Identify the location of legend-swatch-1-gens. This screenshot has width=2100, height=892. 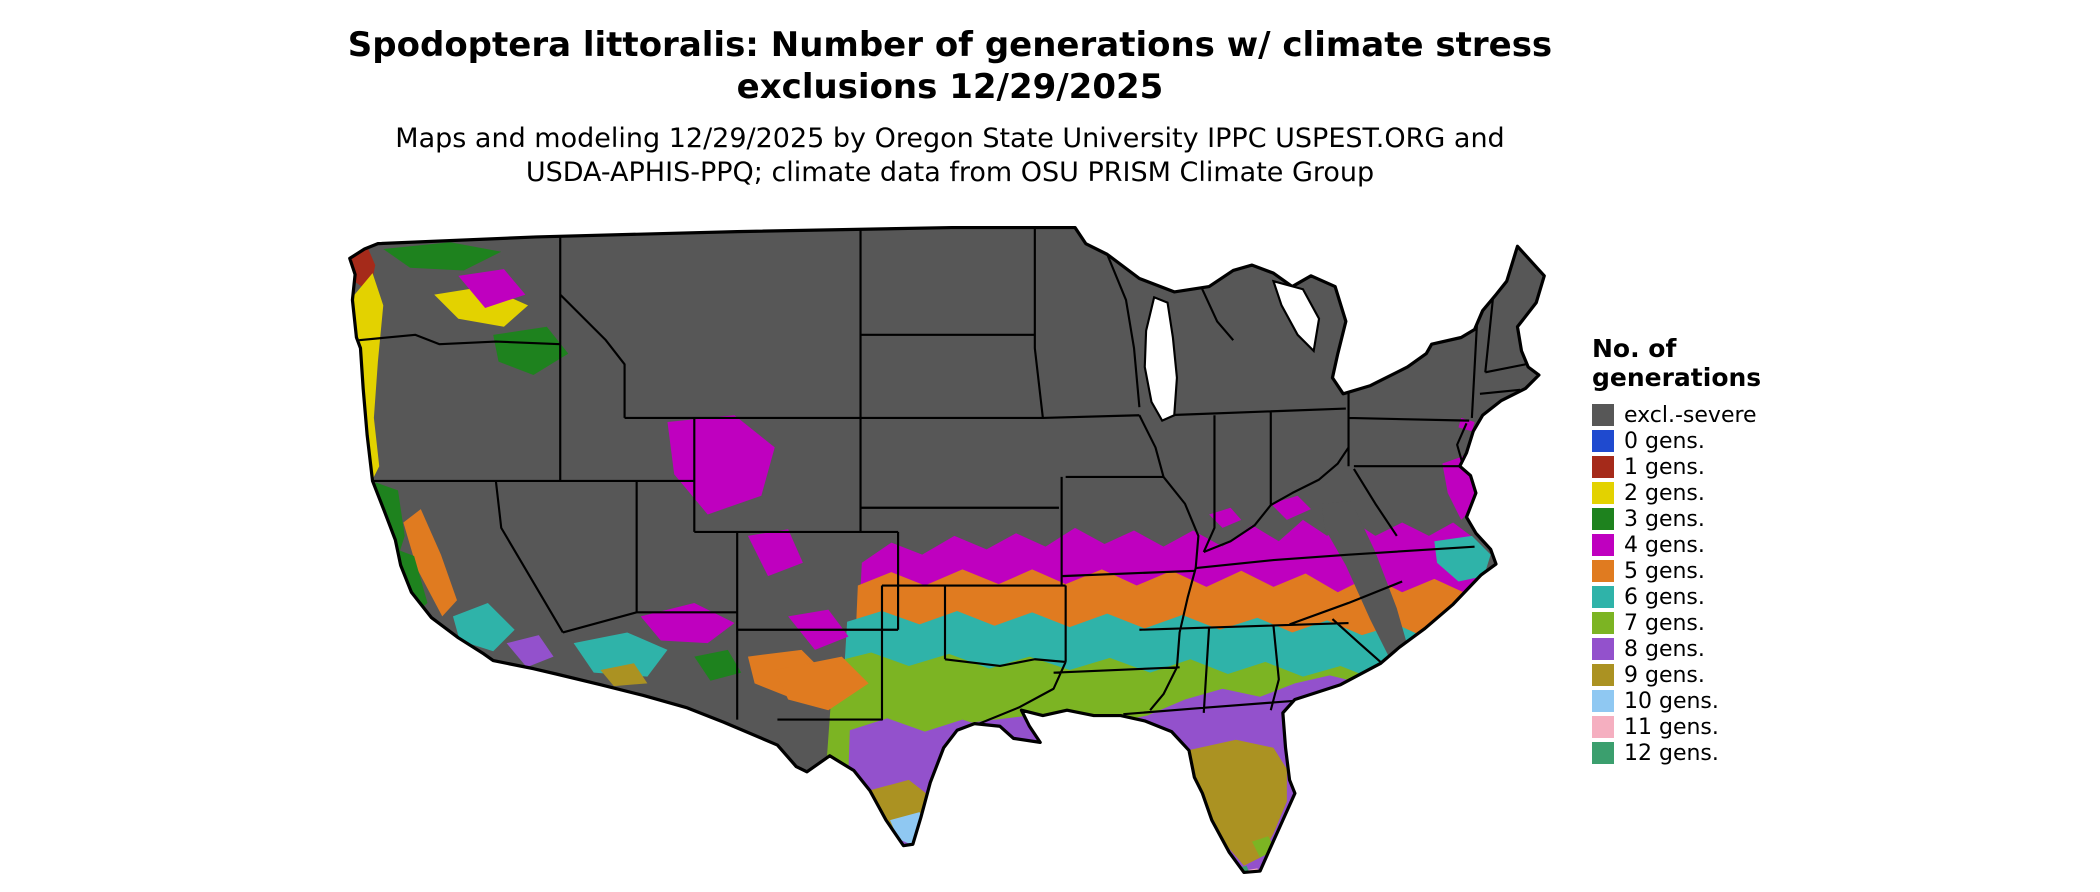
(1603, 467).